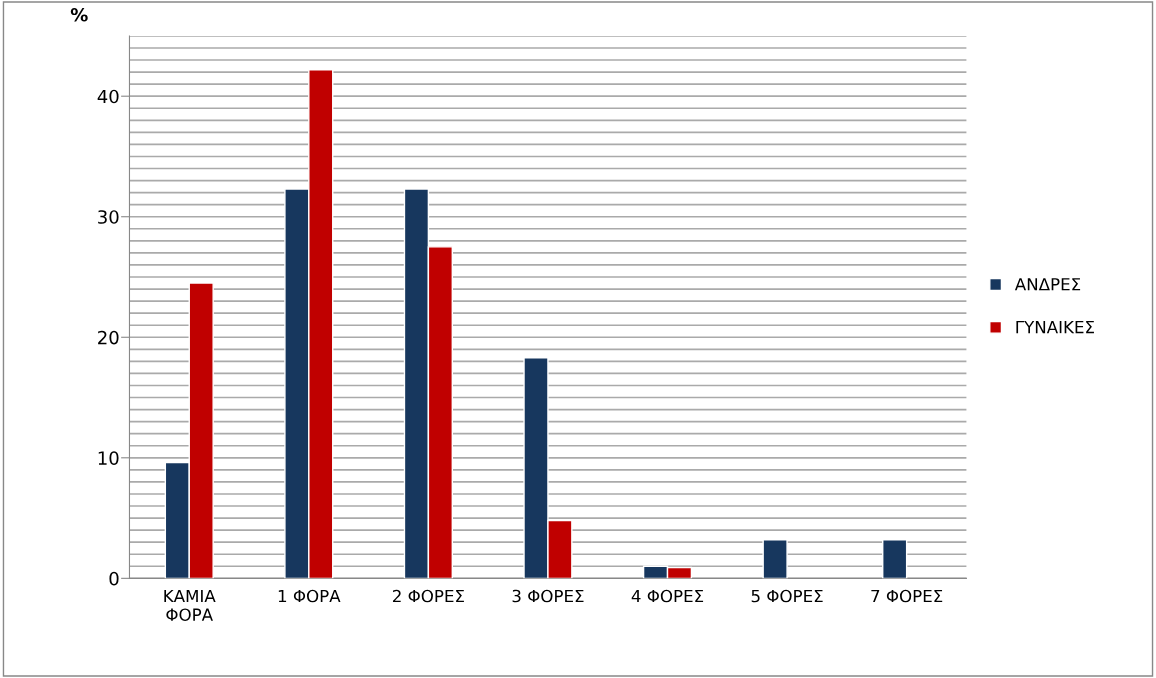  I want to click on y-tick-label: 30, so click(108, 217).